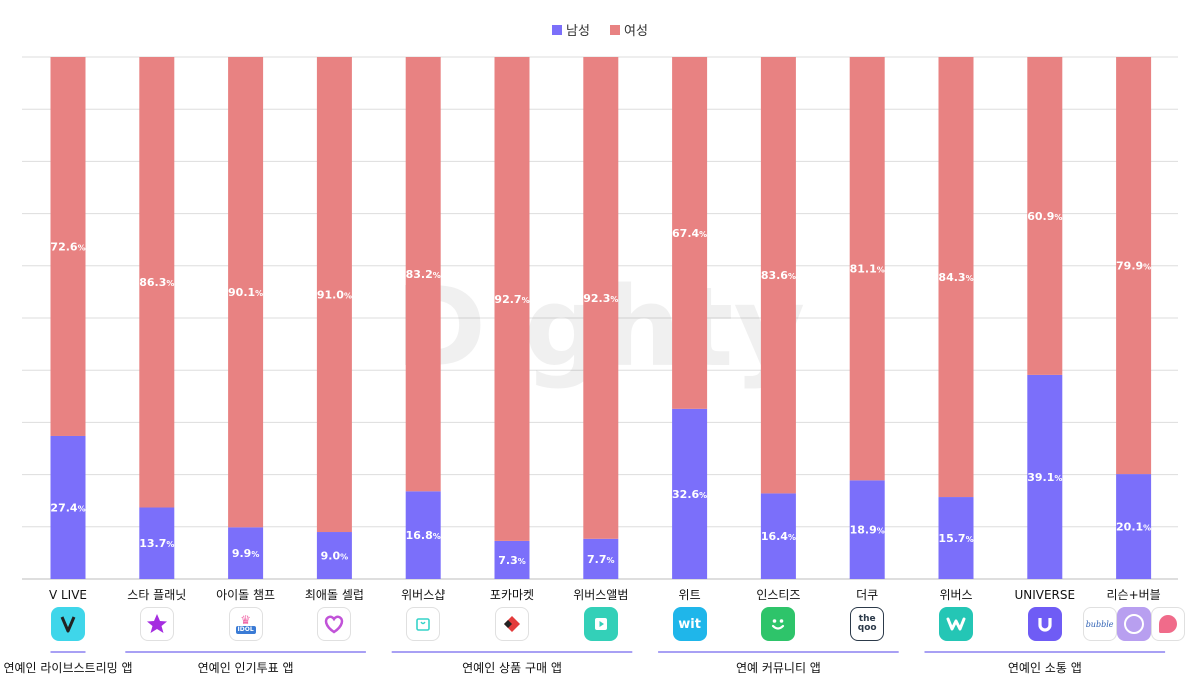 The image size is (1200, 700). What do you see at coordinates (512, 595) in the screenshot?
I see `x-tick-label: 포카마켓` at bounding box center [512, 595].